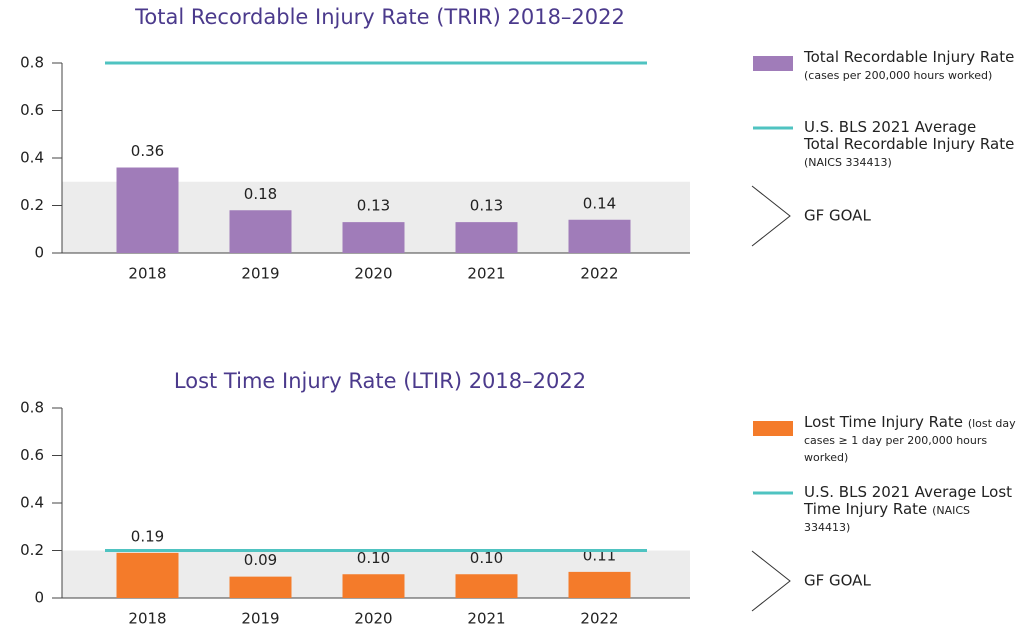  Describe the element at coordinates (147, 151) in the screenshot. I see `data-label: 0.36` at that location.